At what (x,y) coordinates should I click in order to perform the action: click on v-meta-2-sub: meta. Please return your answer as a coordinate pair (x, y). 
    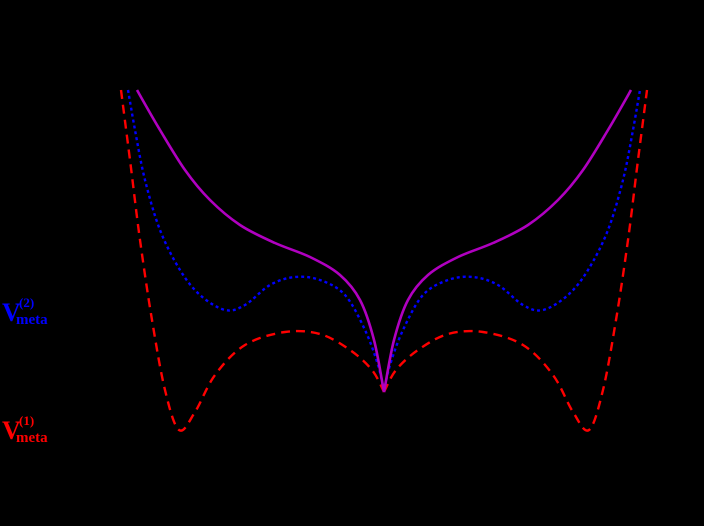
    Looking at the image, I should click on (32, 320).